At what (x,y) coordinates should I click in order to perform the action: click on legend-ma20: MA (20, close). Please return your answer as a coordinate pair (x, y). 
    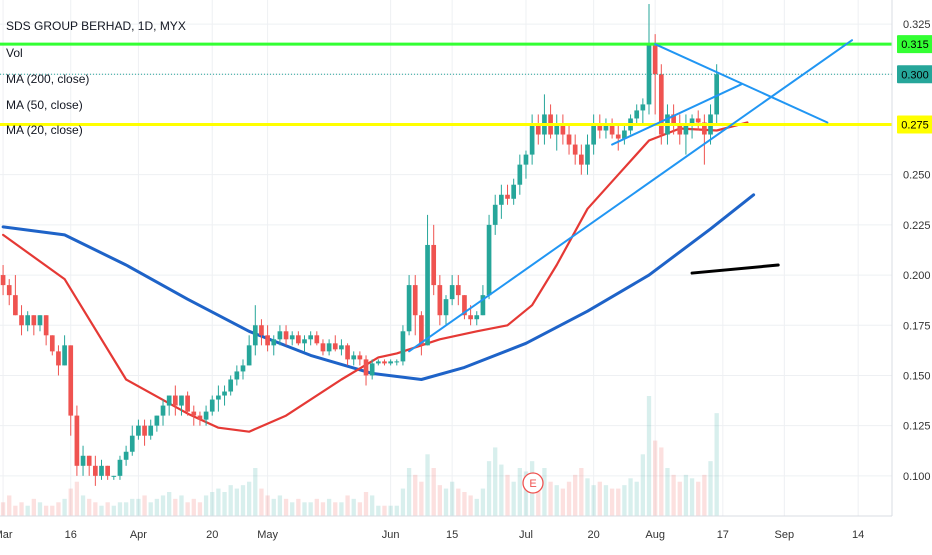
    Looking at the image, I should click on (44, 130).